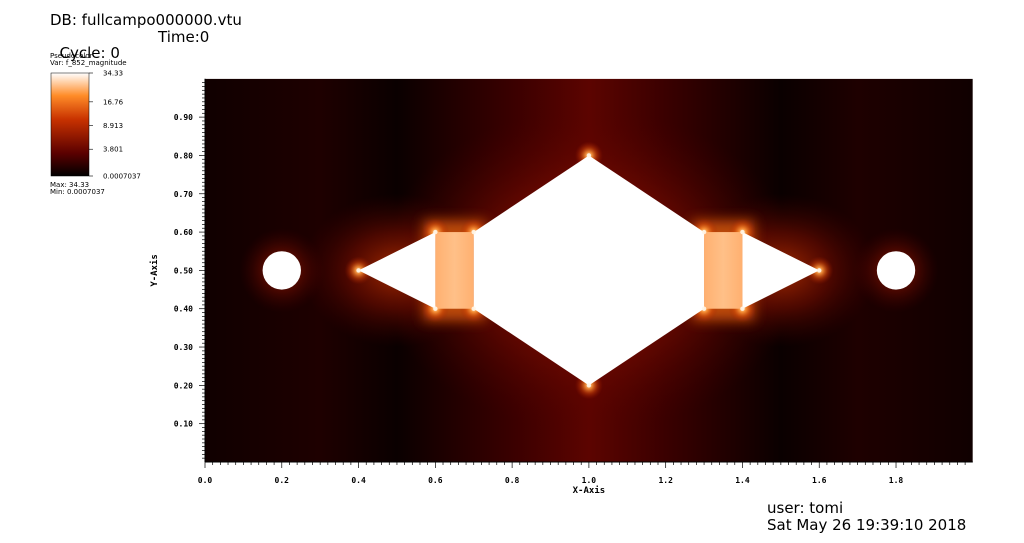 The width and height of the screenshot is (1024, 543). What do you see at coordinates (183, 309) in the screenshot?
I see `y-tick-label: 0.40` at bounding box center [183, 309].